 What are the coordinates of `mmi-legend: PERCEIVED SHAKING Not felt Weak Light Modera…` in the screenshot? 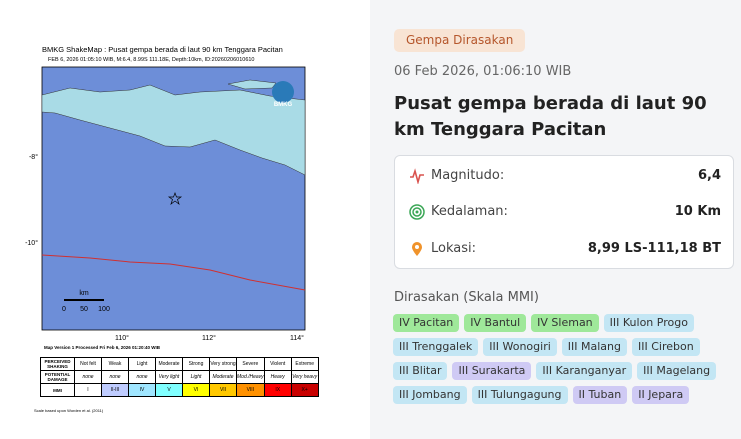 It's located at (179, 377).